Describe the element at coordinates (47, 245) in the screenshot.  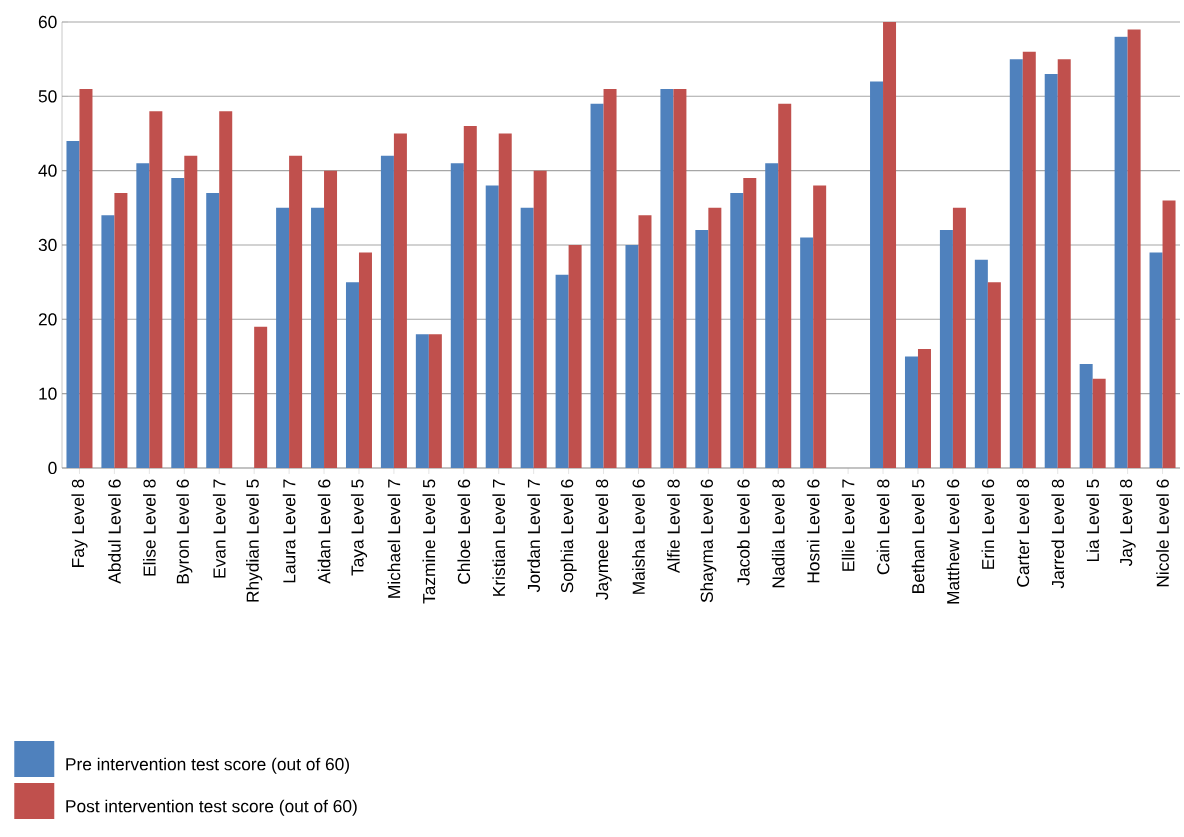
I see `y-tick-label: 30` at that location.